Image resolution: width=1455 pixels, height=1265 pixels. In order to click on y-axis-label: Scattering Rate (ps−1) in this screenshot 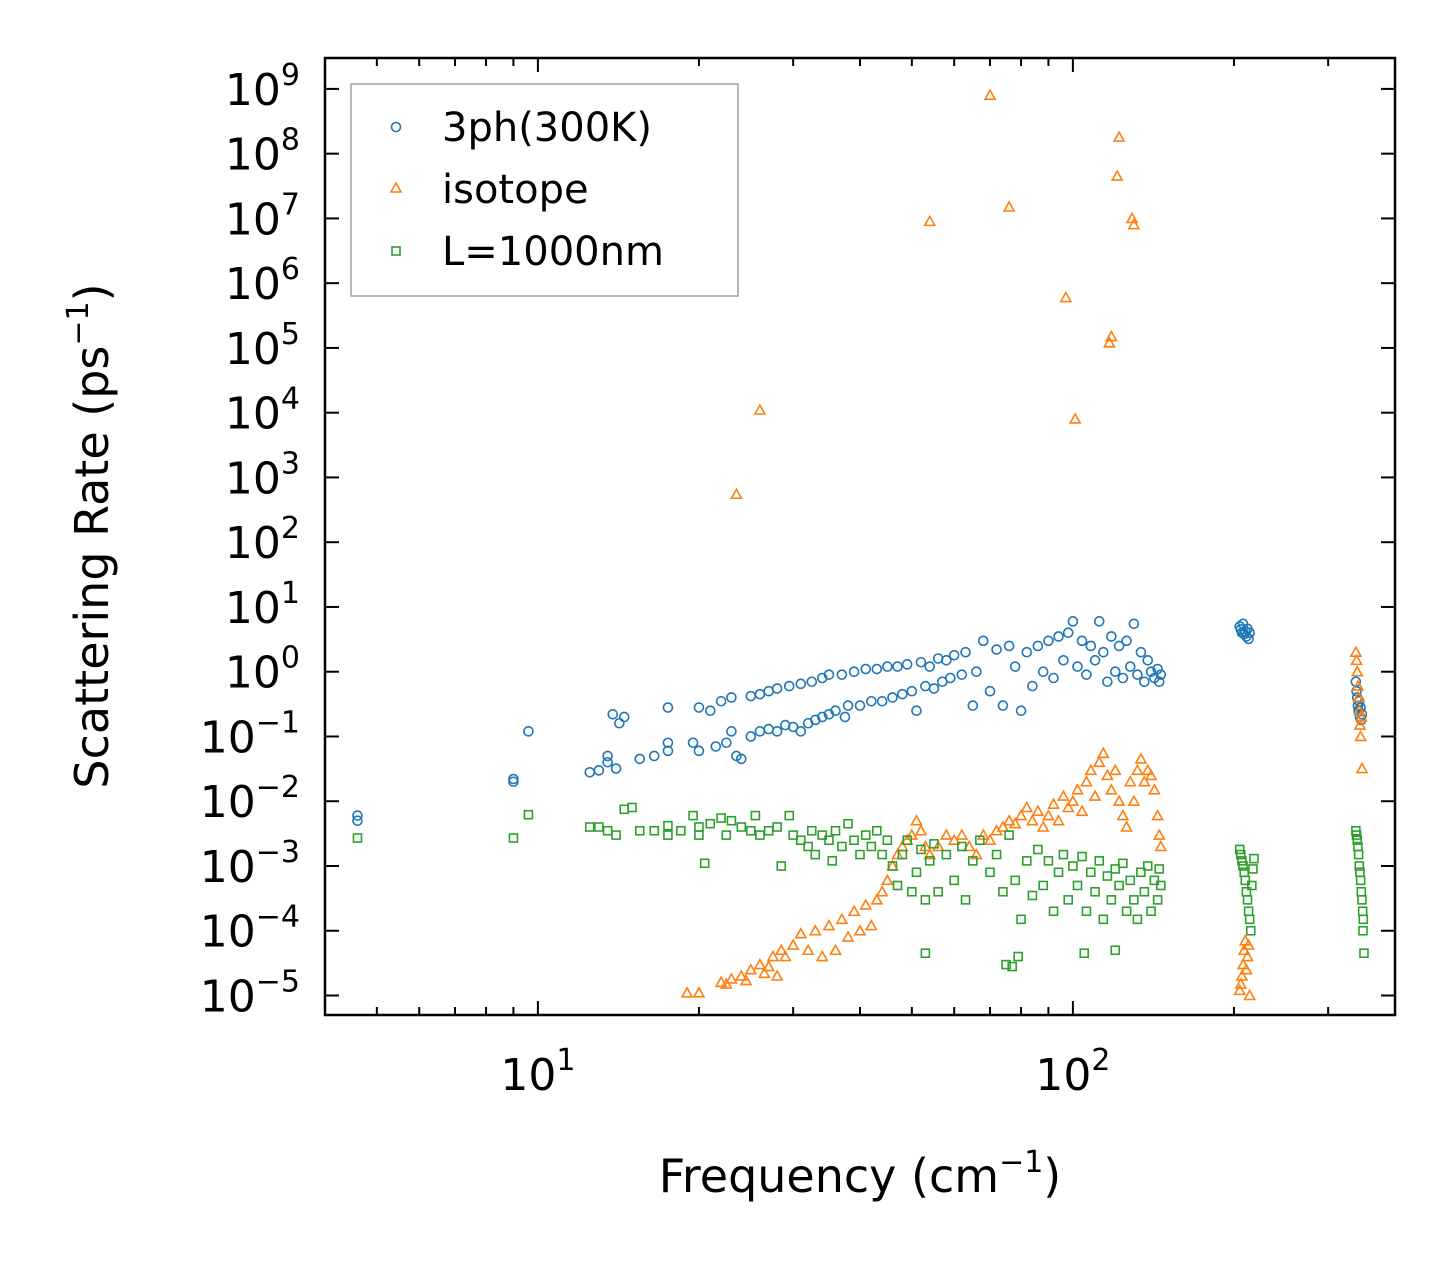, I will do `click(90, 535)`.